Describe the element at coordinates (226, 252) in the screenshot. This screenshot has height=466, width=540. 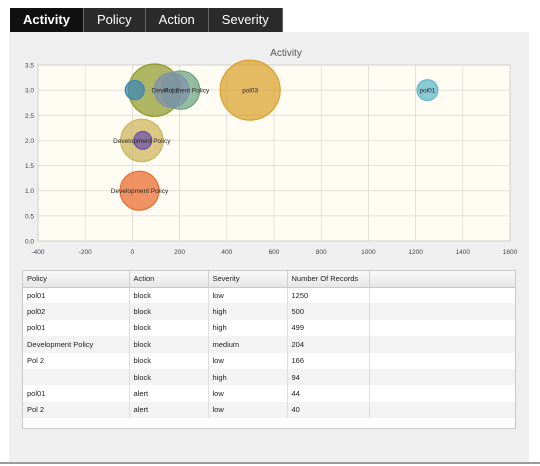
I see `x-tick-label: 400` at that location.